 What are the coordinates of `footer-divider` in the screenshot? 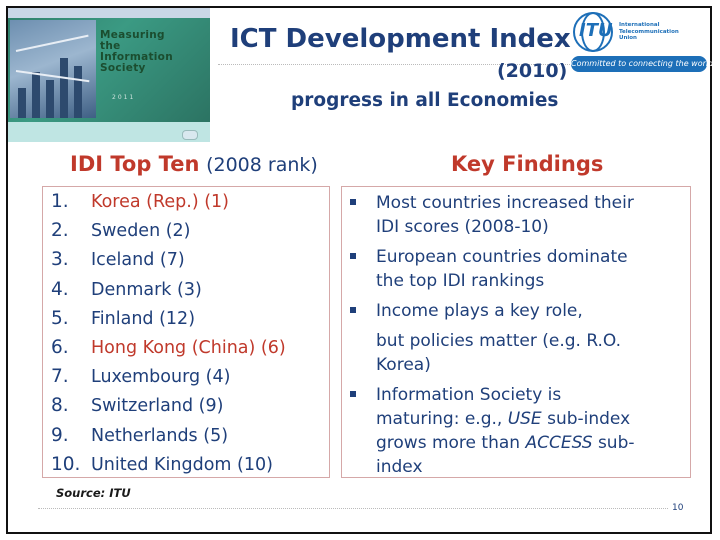 It's located at (353, 508).